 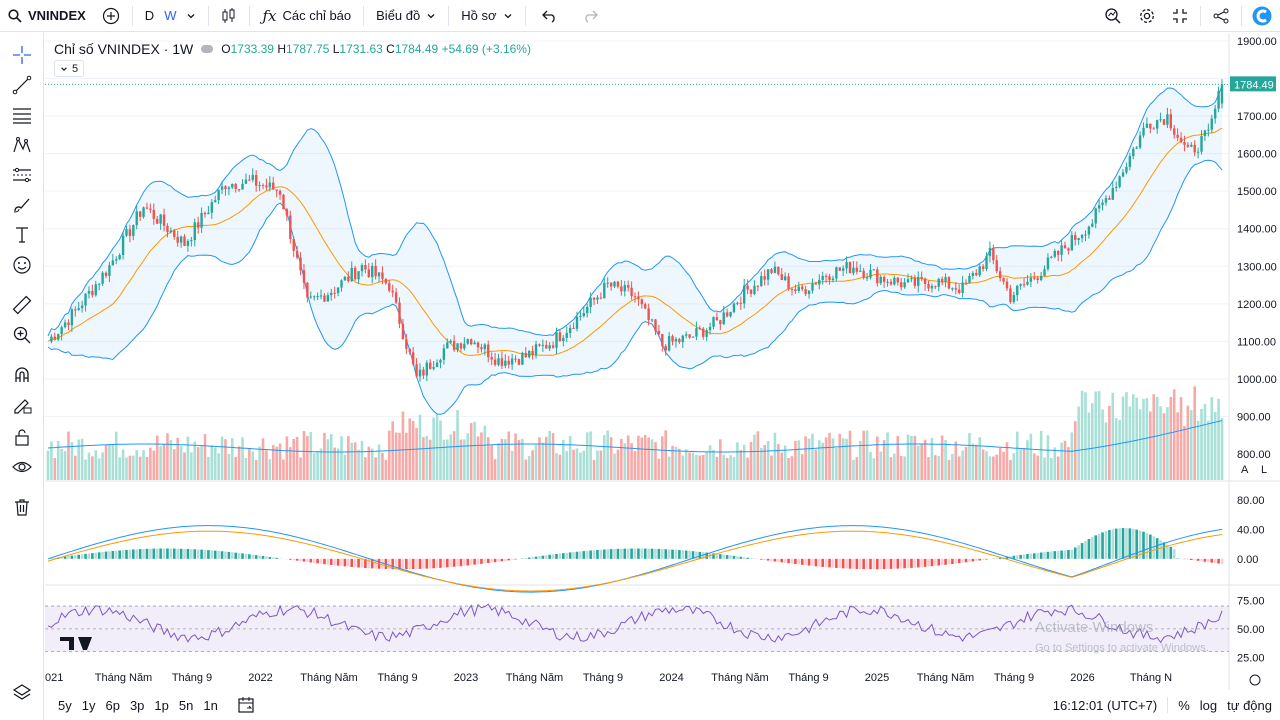 I want to click on symbol-search: VNINDEX, so click(x=47, y=16).